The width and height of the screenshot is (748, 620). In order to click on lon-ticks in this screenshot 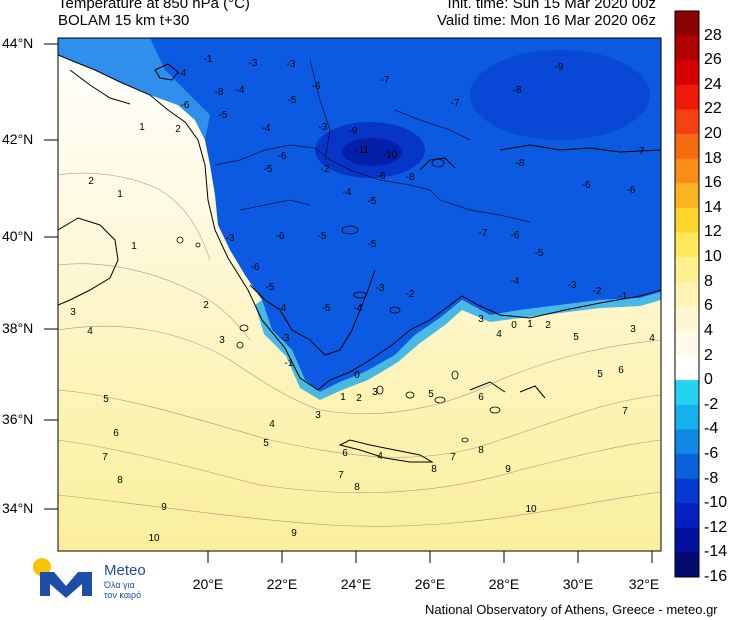, I will do `click(430, 557)`.